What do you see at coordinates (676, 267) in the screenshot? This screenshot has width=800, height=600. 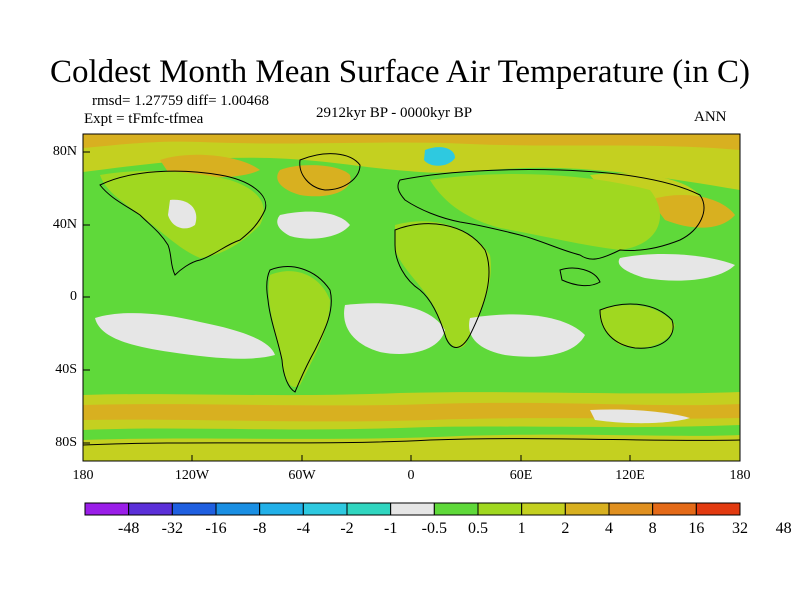 I see `north-pacific-neutral-patch` at bounding box center [676, 267].